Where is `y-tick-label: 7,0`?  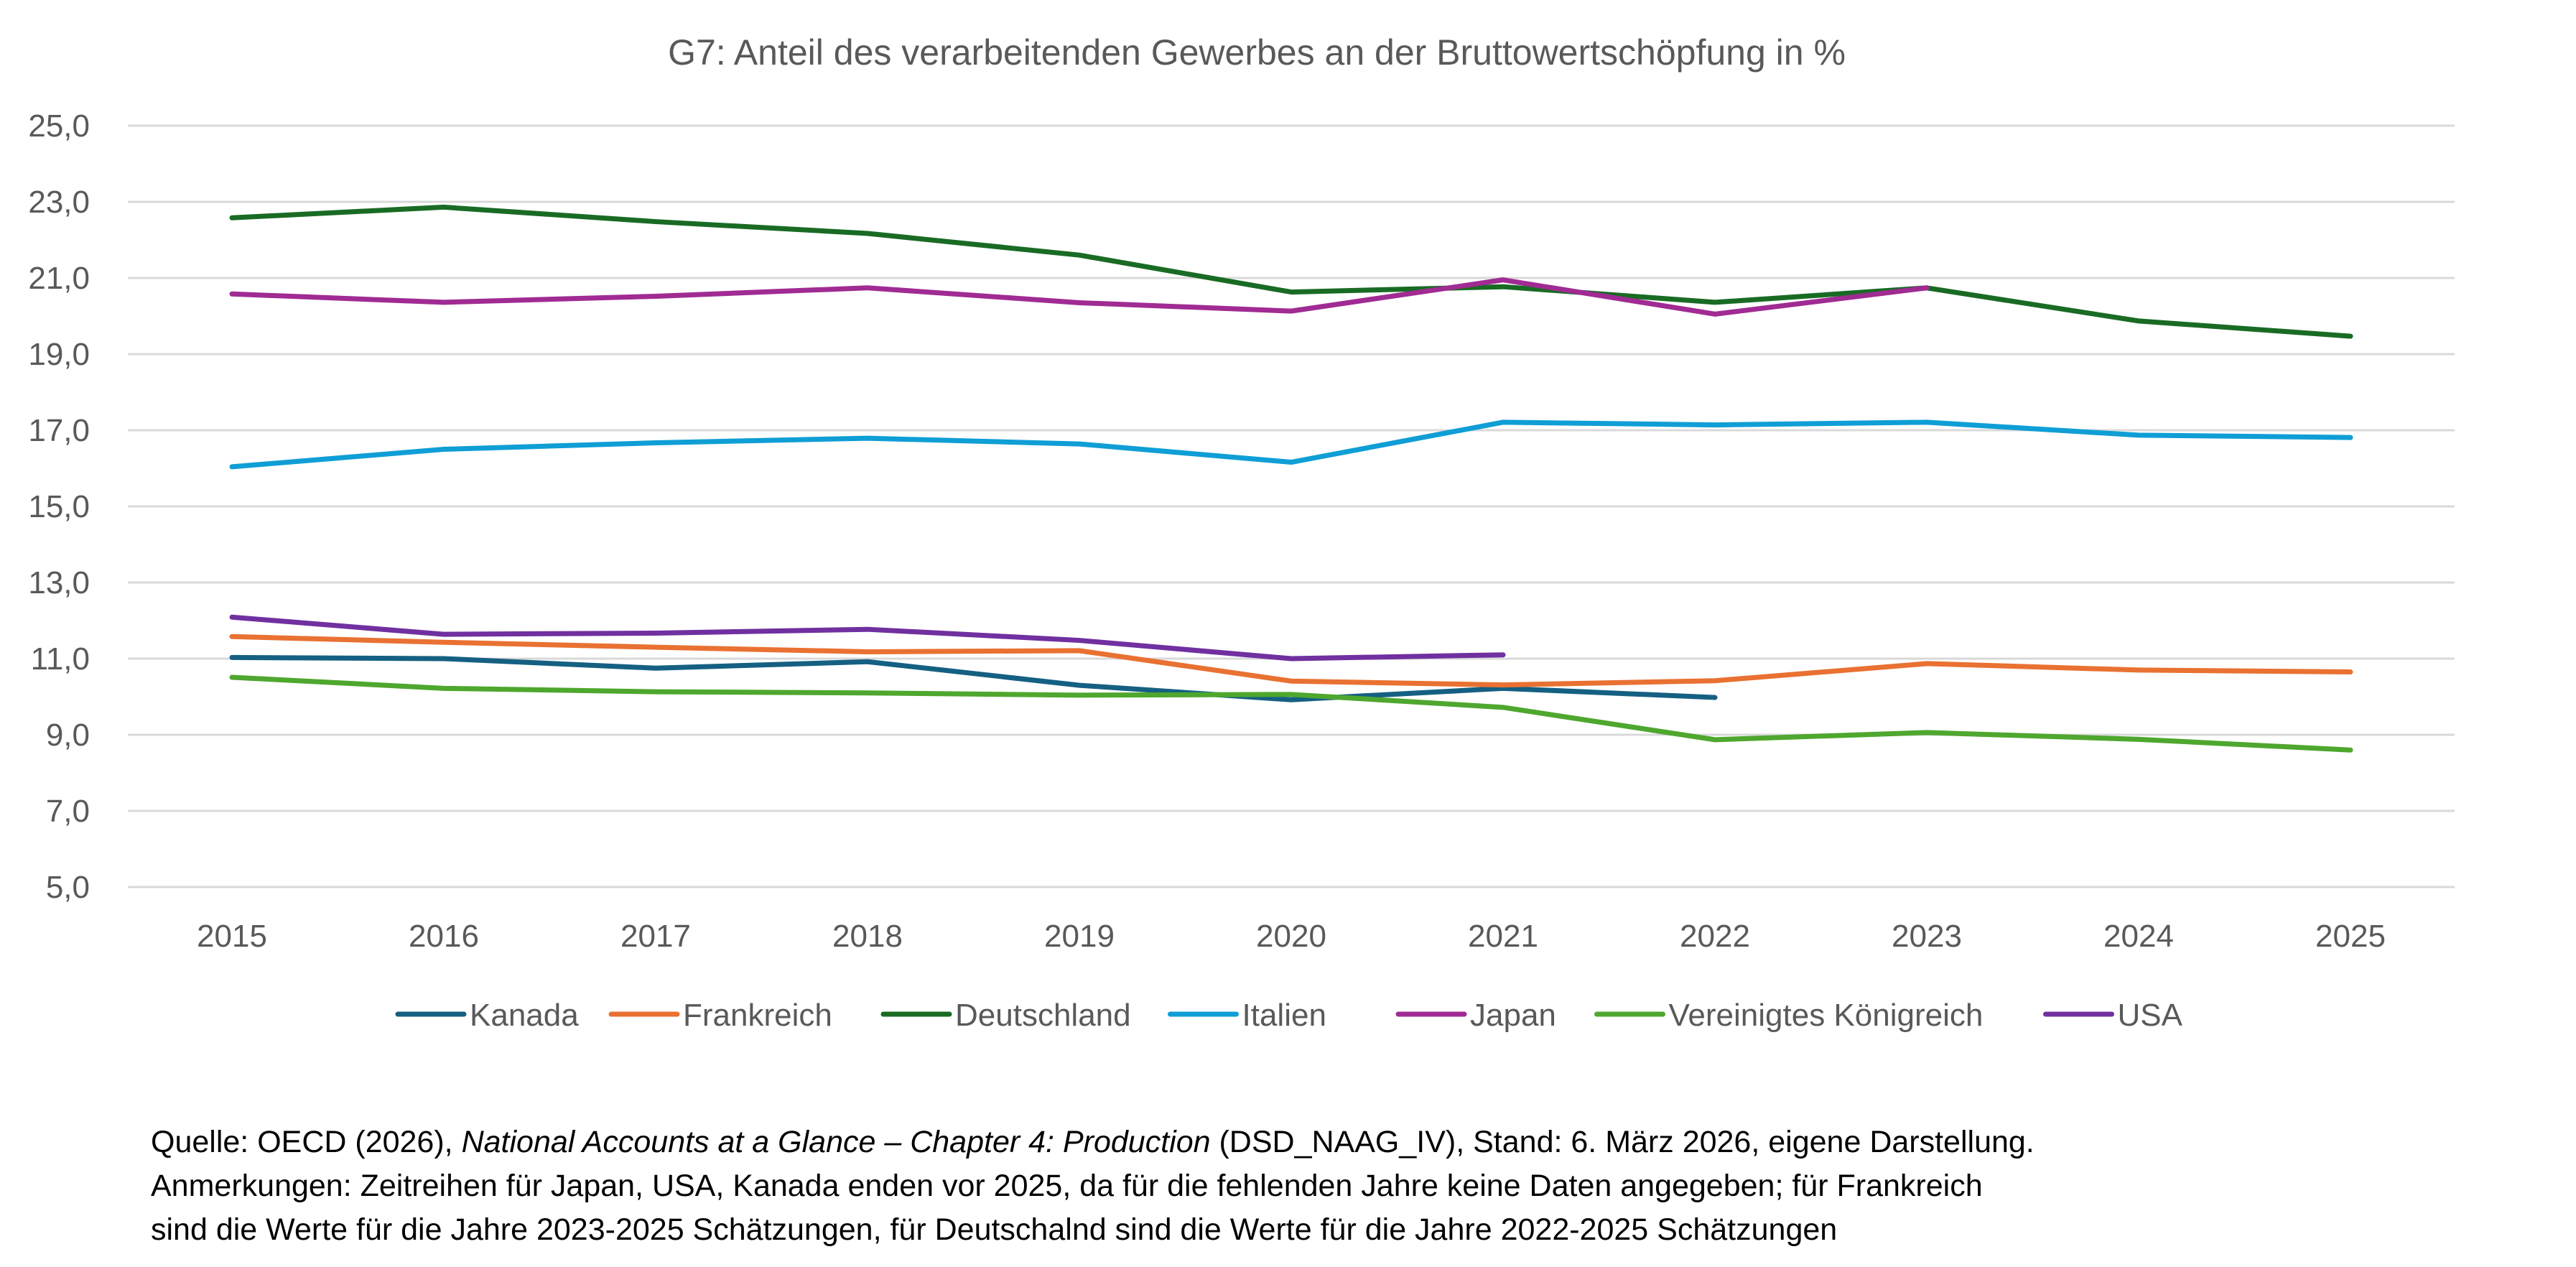 y-tick-label: 7,0 is located at coordinates (68, 811).